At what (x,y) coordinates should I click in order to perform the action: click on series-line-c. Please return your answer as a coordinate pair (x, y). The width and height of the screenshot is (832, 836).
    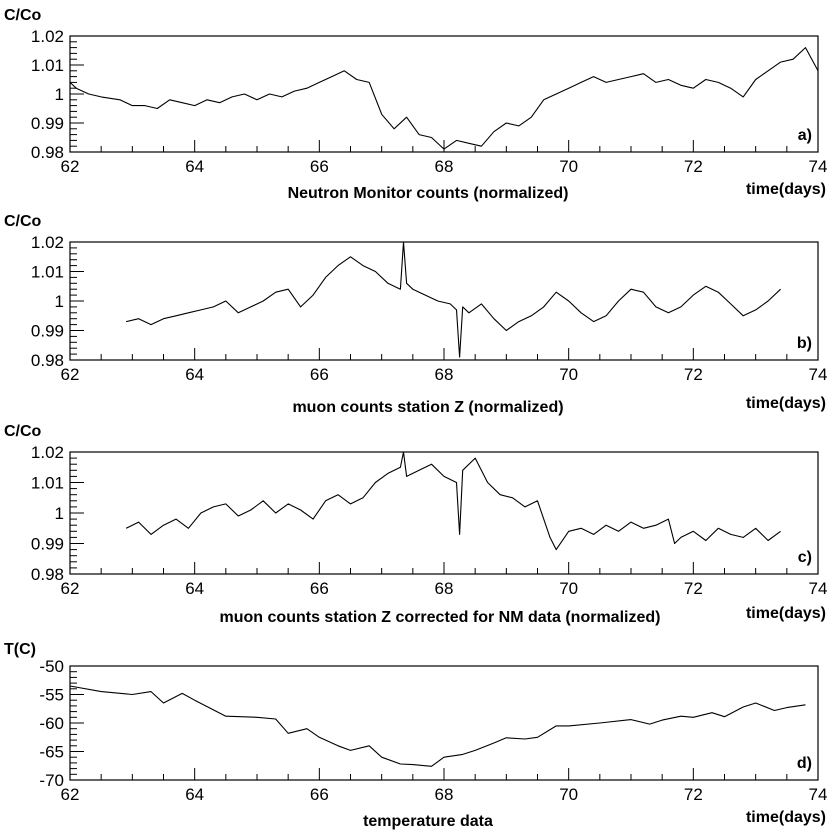
    Looking at the image, I should click on (453, 501).